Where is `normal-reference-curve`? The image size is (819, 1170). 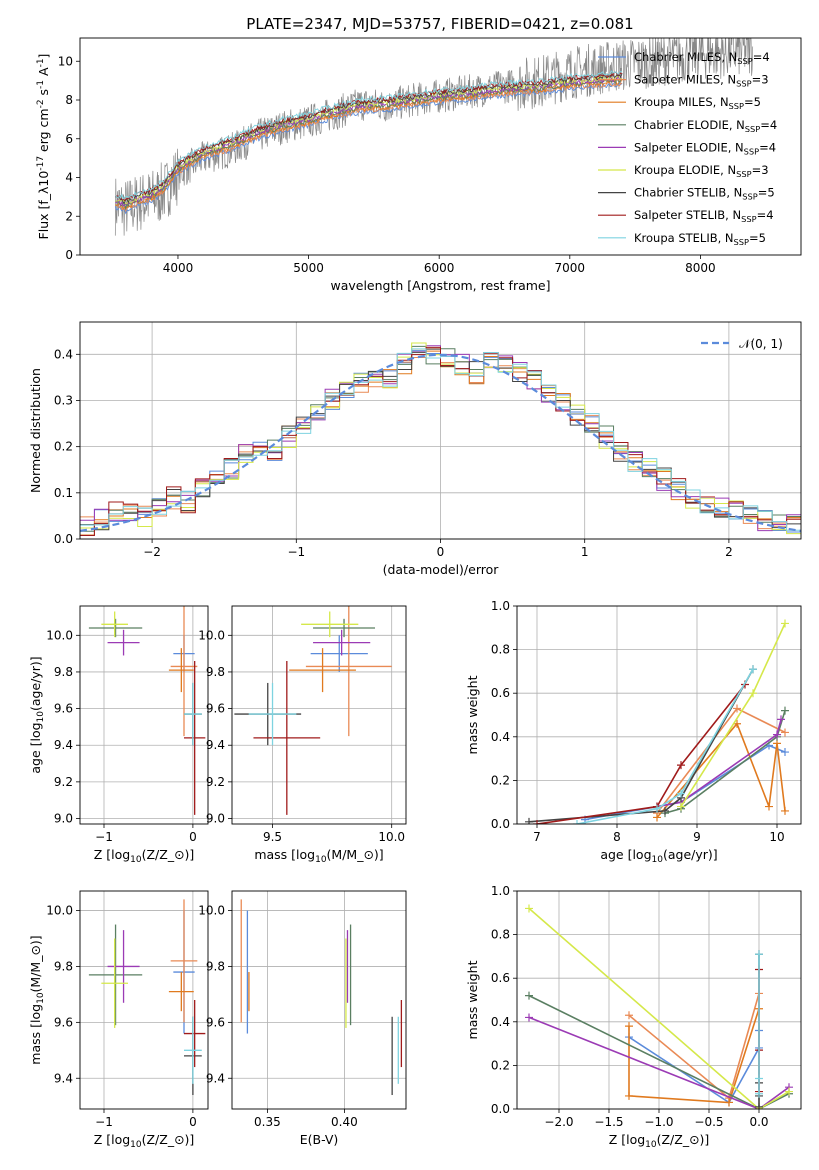
normal-reference-curve is located at coordinates (440, 442).